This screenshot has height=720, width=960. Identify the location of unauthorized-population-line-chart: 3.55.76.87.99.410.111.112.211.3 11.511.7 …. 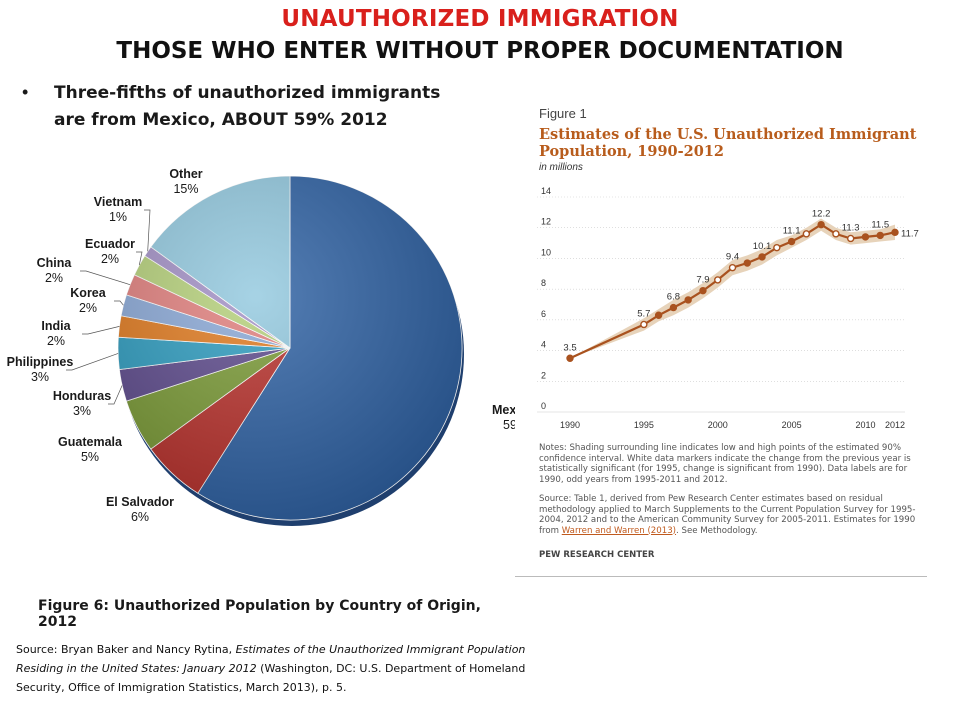
(728, 308).